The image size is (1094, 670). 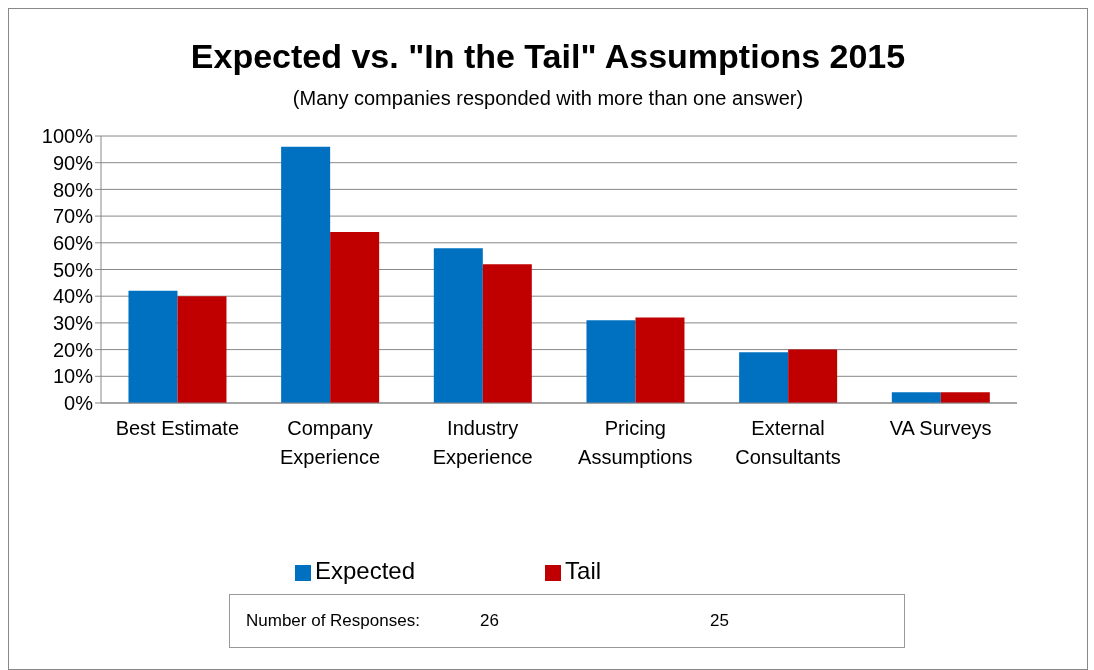 I want to click on x-tick-label: External Consultants, so click(x=788, y=442).